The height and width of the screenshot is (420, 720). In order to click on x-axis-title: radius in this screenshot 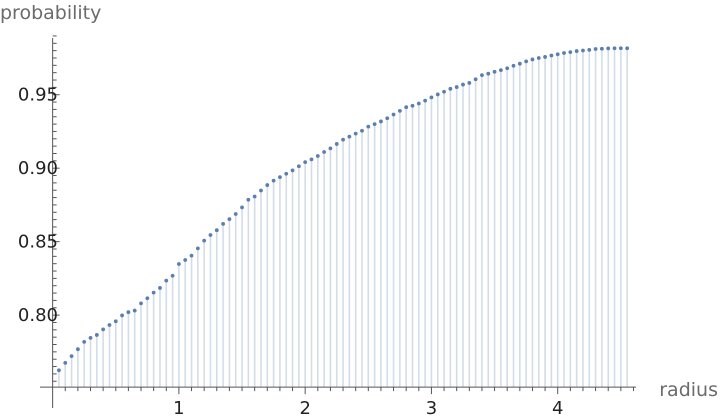, I will do `click(688, 390)`.